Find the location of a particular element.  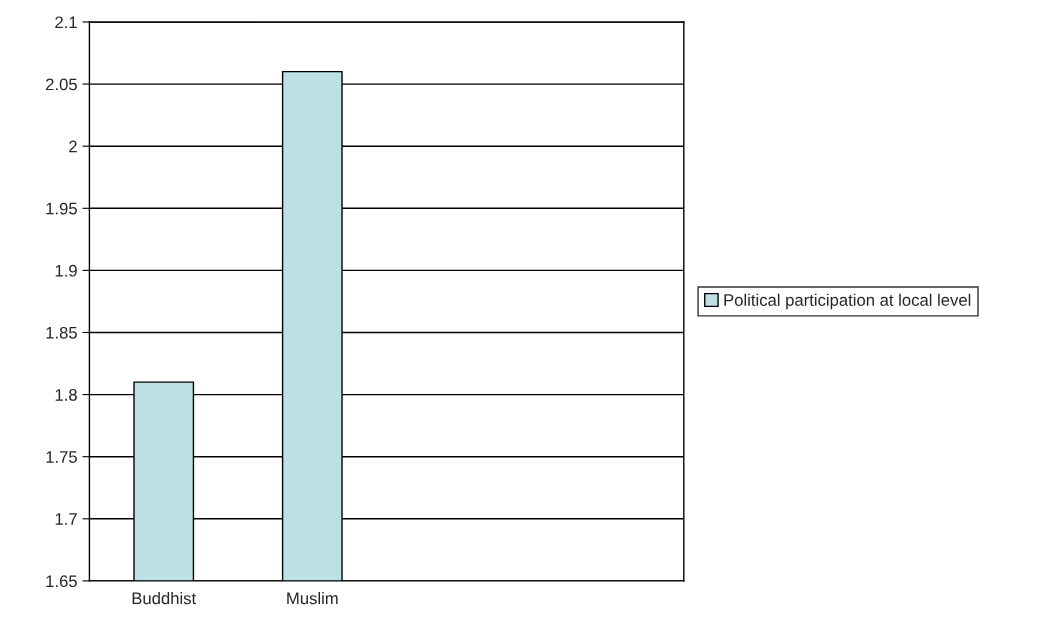

y-tick-label: 1.75 is located at coordinates (61, 457).